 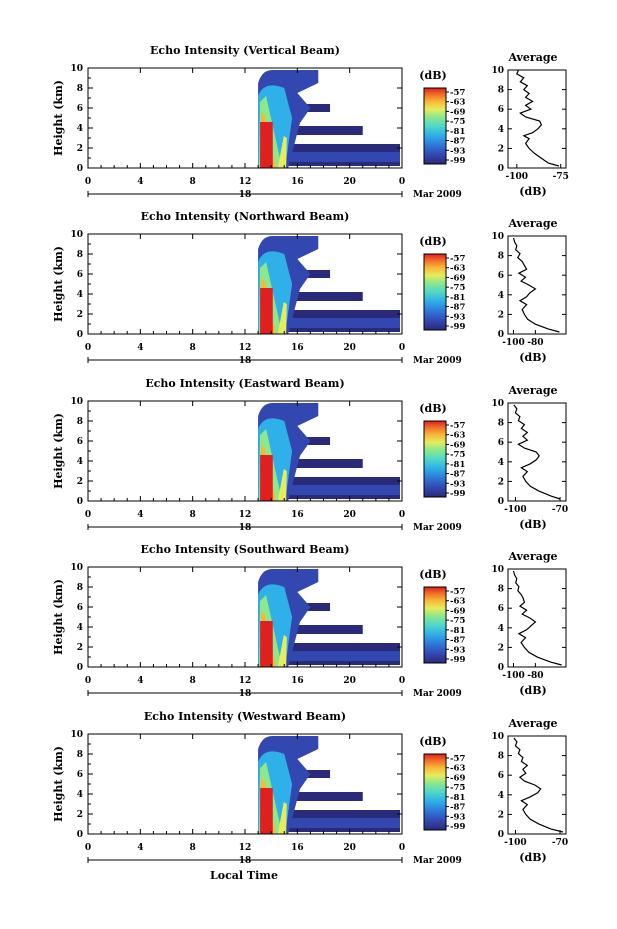 I want to click on colorbar-tick-label: -87, so click(x=457, y=308).